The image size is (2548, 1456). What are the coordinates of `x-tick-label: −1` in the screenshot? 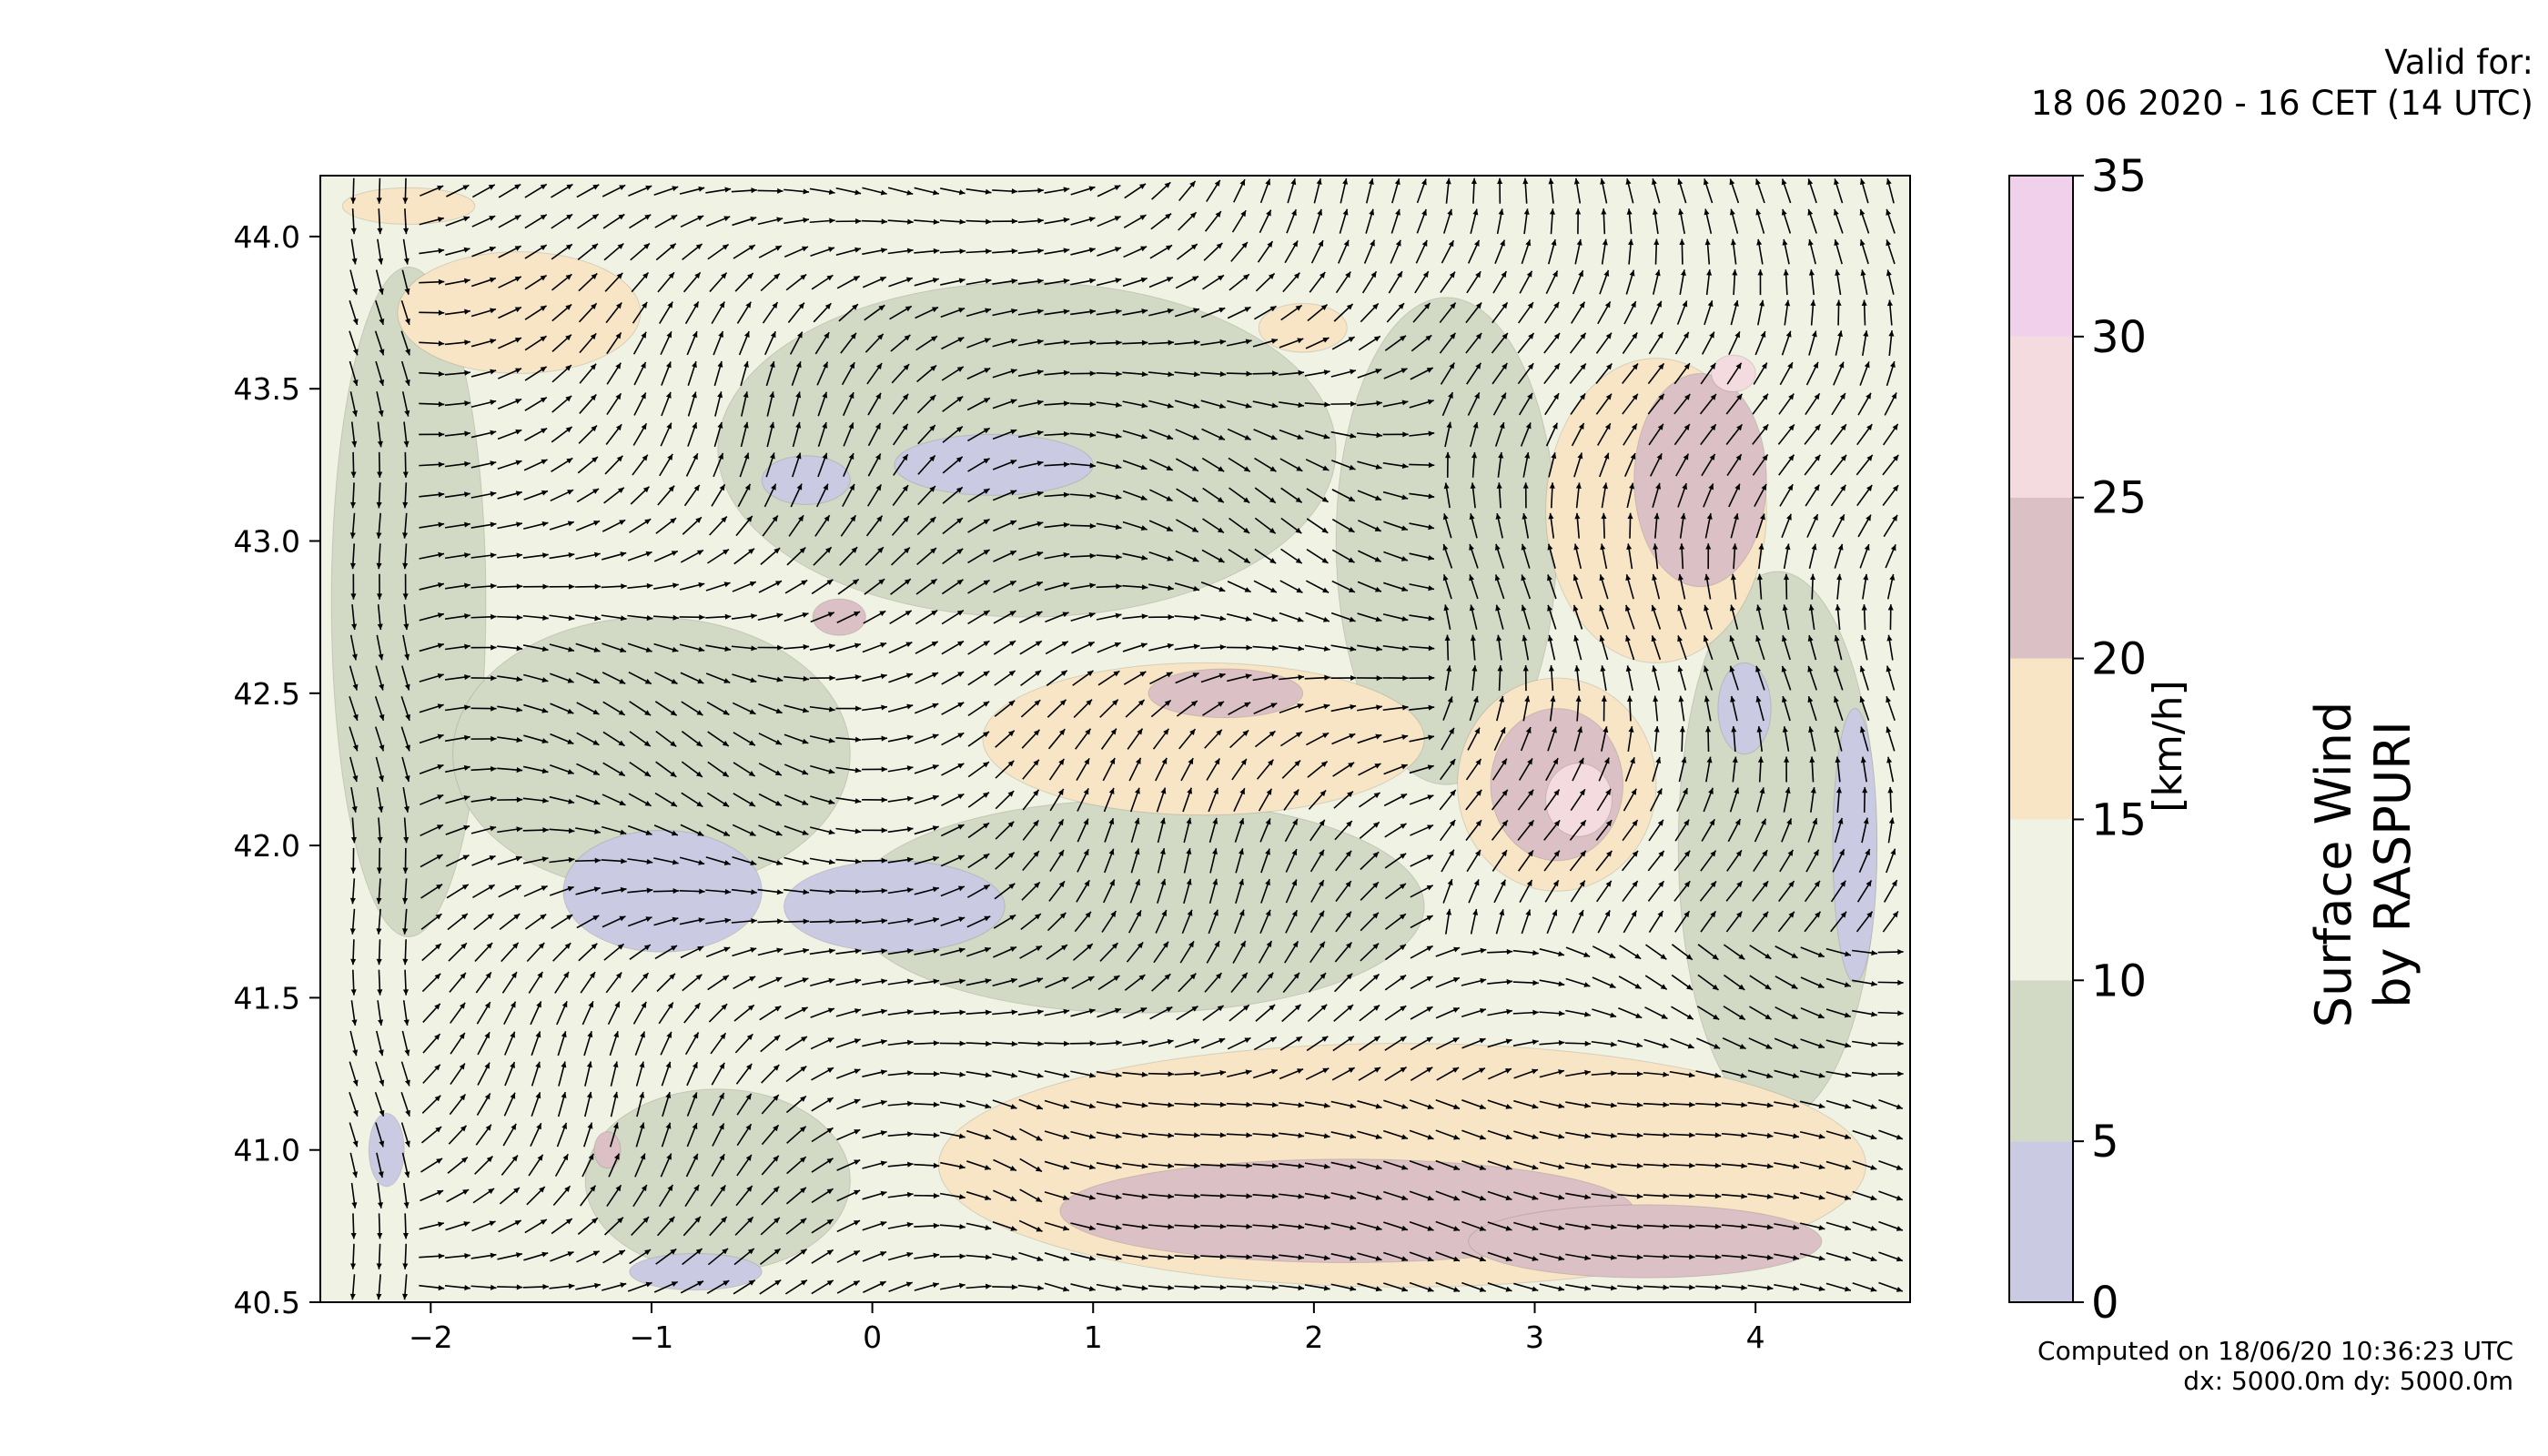 It's located at (652, 1337).